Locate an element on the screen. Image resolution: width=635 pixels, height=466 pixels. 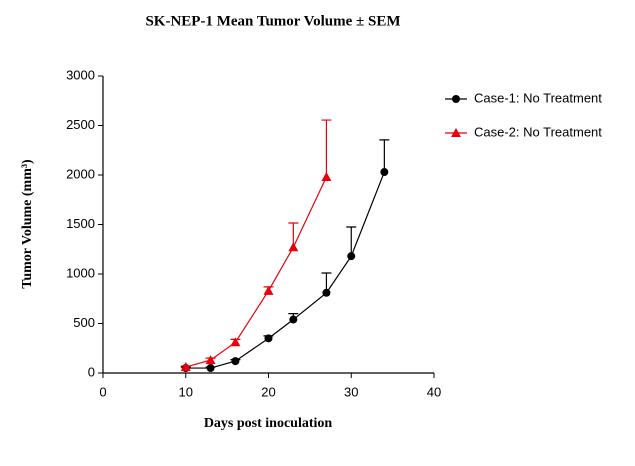
y-tick-label: 0 is located at coordinates (91, 371).